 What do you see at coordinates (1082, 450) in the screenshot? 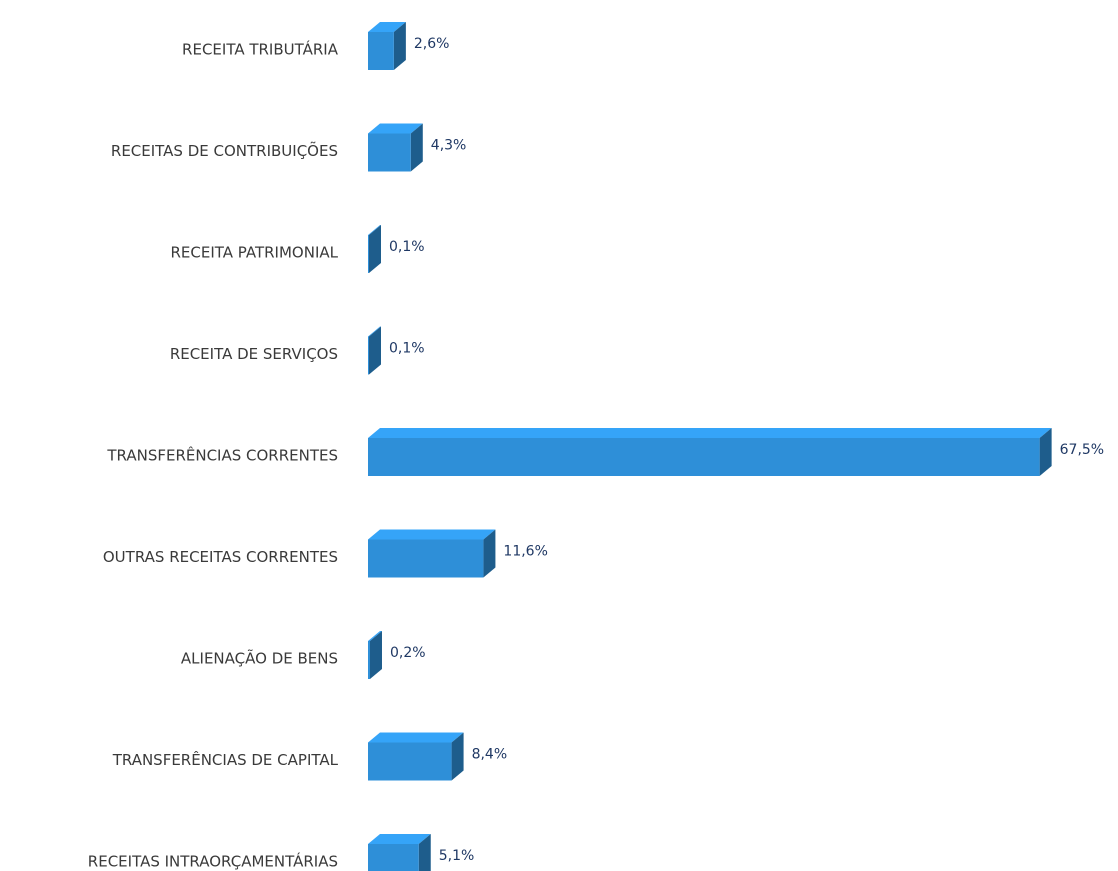
I see `value-label: 67,5%` at bounding box center [1082, 450].